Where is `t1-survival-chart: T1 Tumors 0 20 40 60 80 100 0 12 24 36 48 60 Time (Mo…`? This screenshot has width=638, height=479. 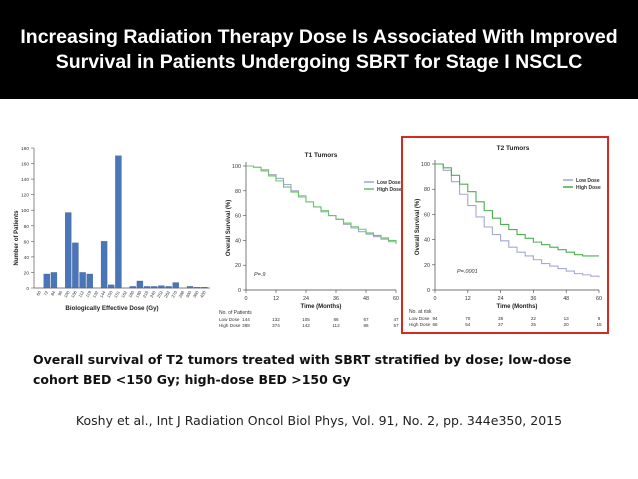
t1-survival-chart: T1 Tumors 0 20 40 60 80 100 0 12 24 36 48 60 Time (Mo… is located at coordinates (310, 240).